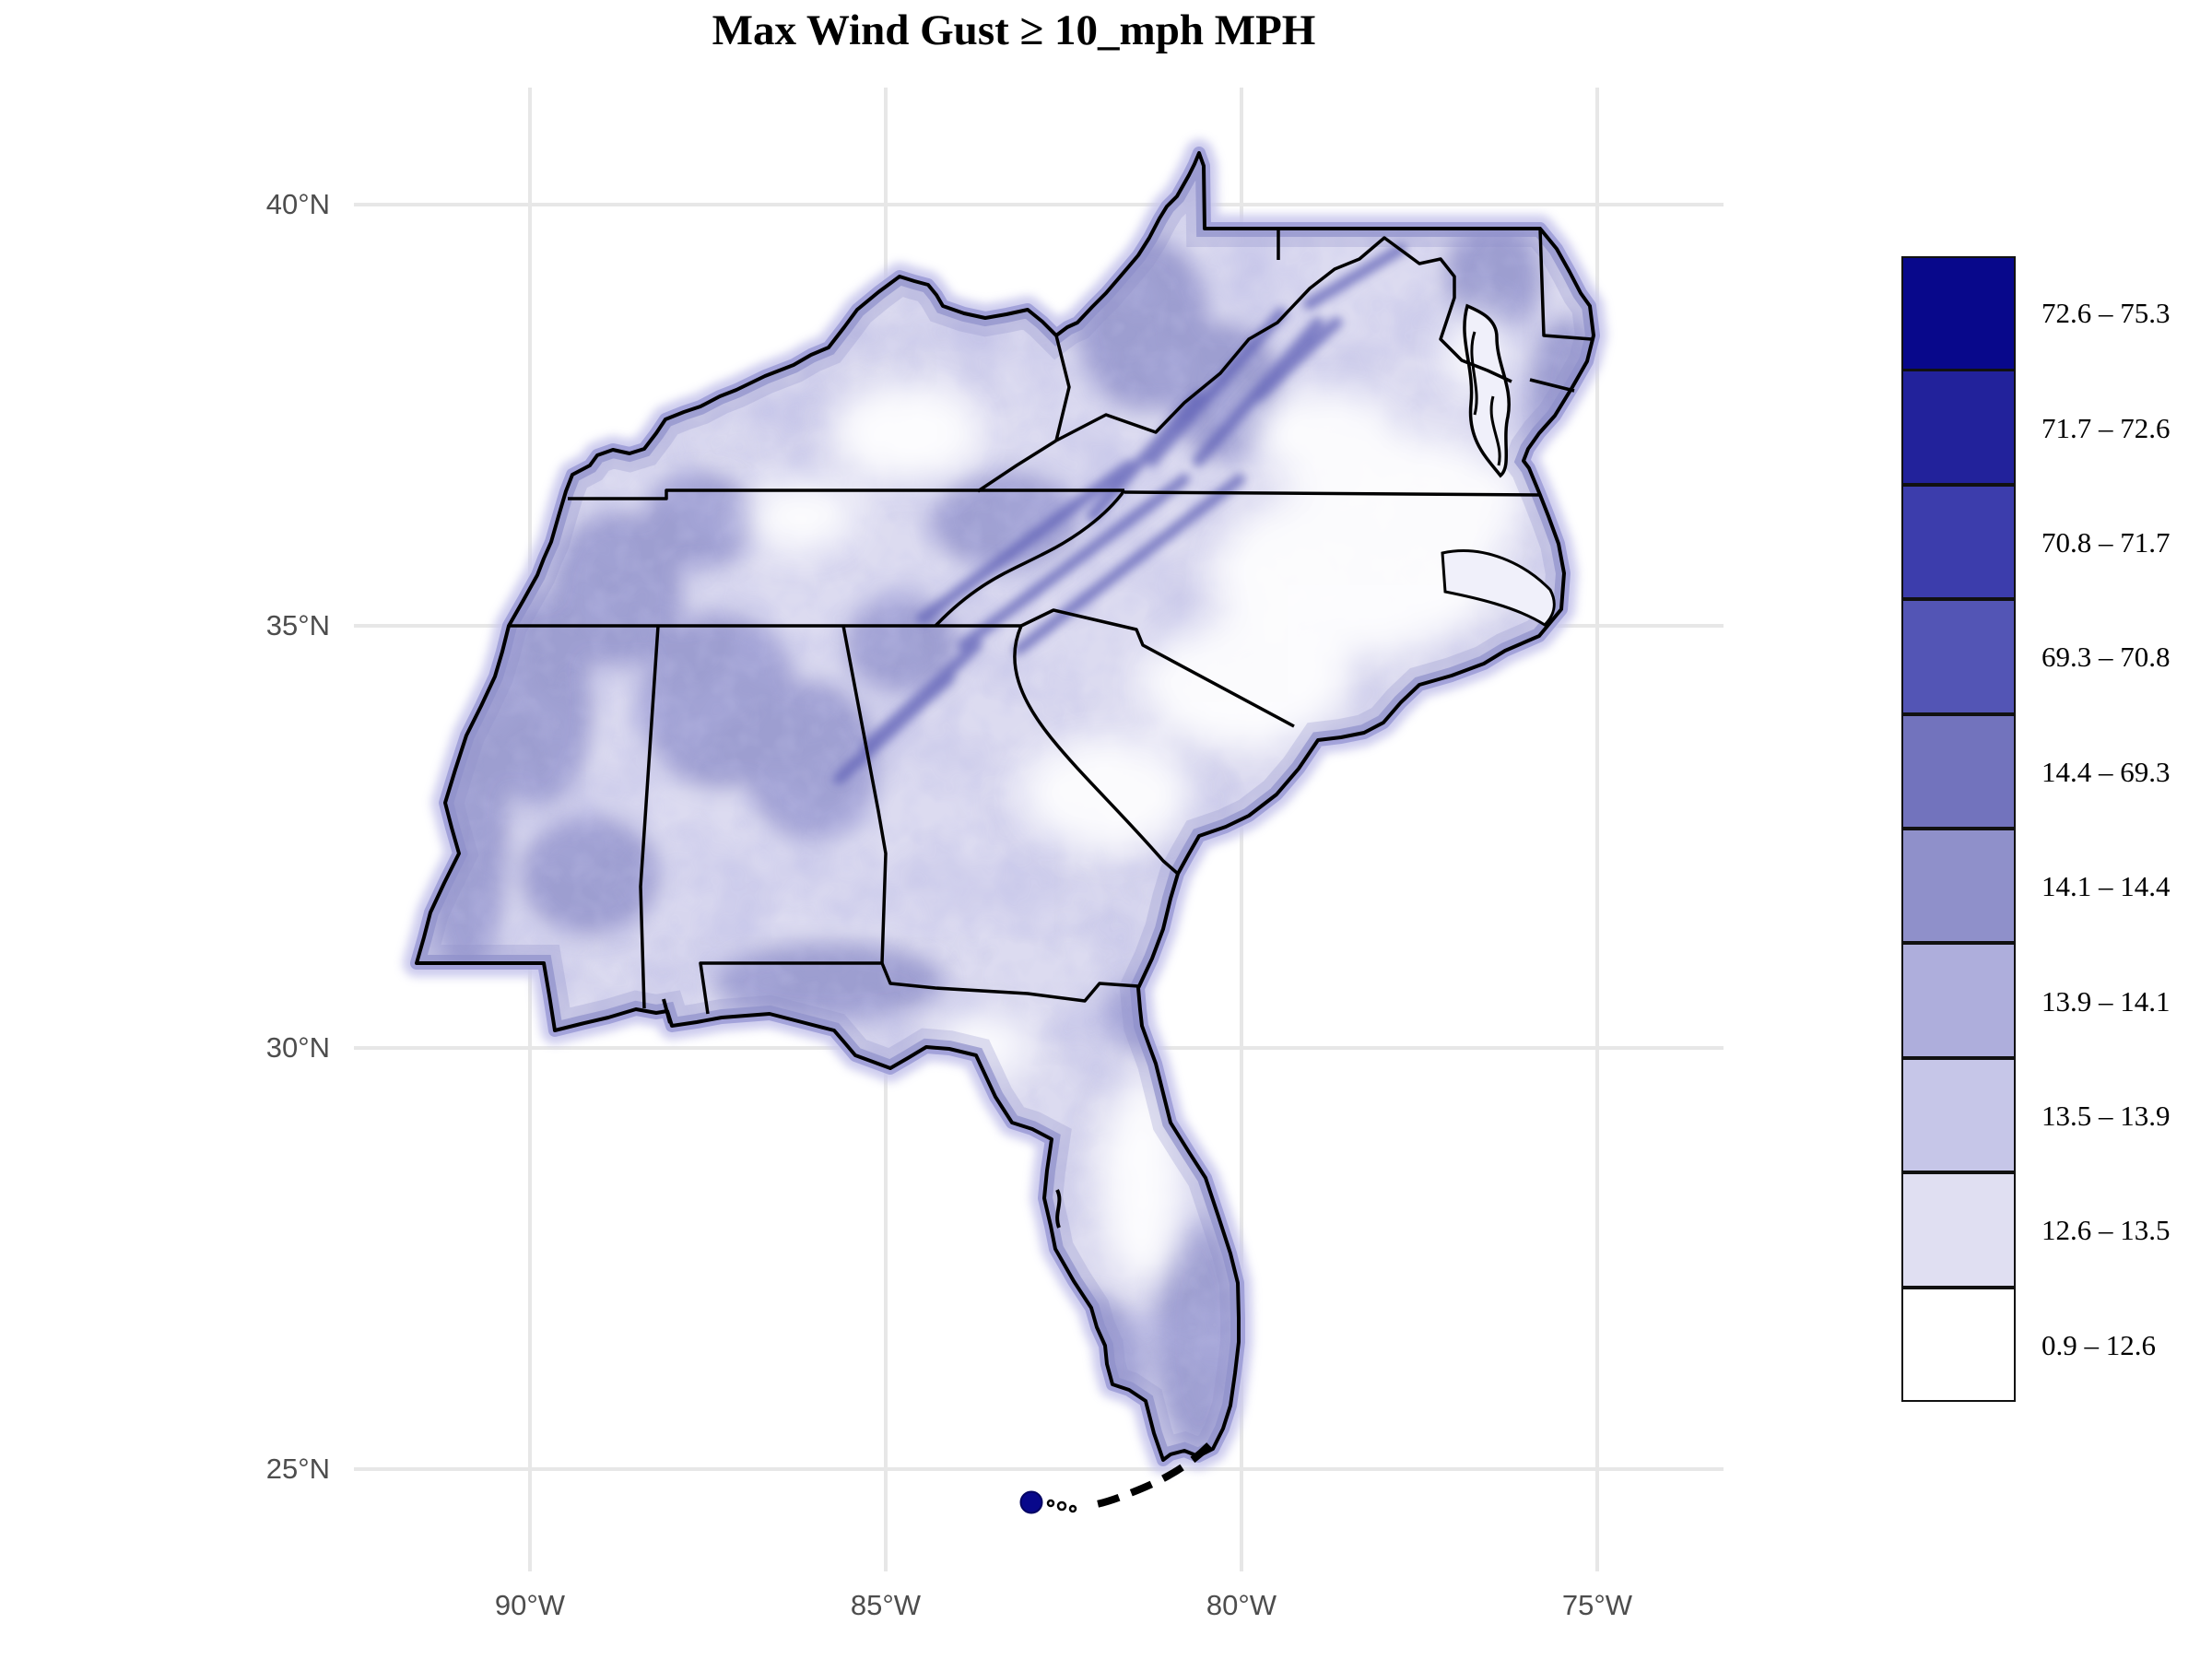 The width and height of the screenshot is (2212, 1659). I want to click on x-tick-label: 90°W, so click(530, 1605).